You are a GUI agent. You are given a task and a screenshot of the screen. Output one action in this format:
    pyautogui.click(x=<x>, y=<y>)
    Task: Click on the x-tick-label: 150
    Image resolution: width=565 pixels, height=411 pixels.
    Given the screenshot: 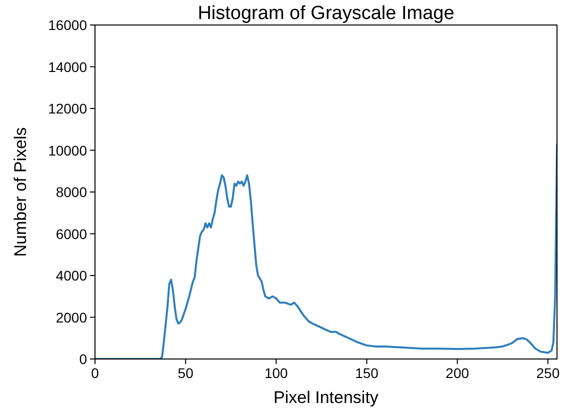 What is the action you would take?
    pyautogui.click(x=367, y=373)
    